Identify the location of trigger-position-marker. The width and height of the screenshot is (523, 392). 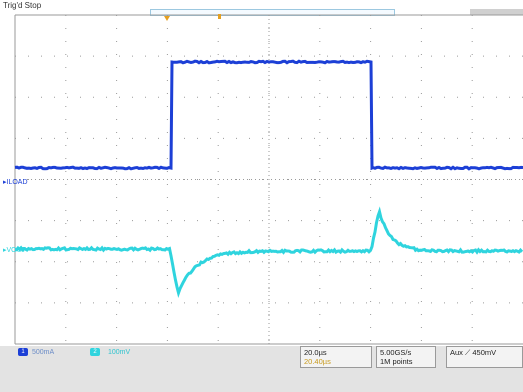
(167, 18).